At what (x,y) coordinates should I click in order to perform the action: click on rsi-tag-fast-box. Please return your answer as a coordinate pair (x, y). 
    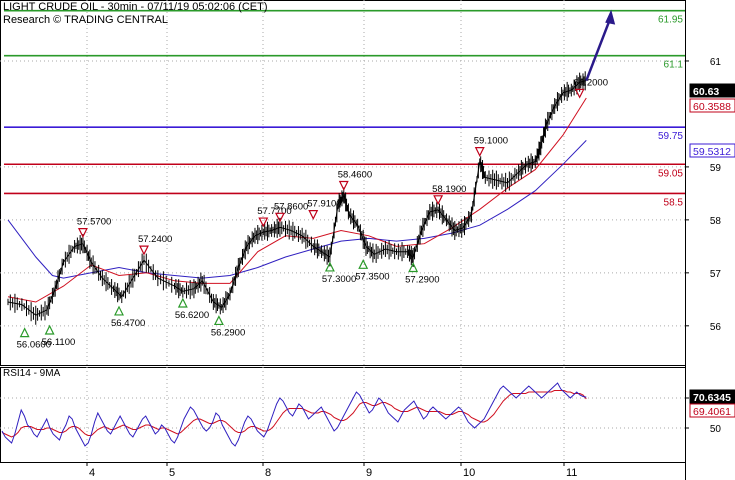
    Looking at the image, I should click on (712, 410).